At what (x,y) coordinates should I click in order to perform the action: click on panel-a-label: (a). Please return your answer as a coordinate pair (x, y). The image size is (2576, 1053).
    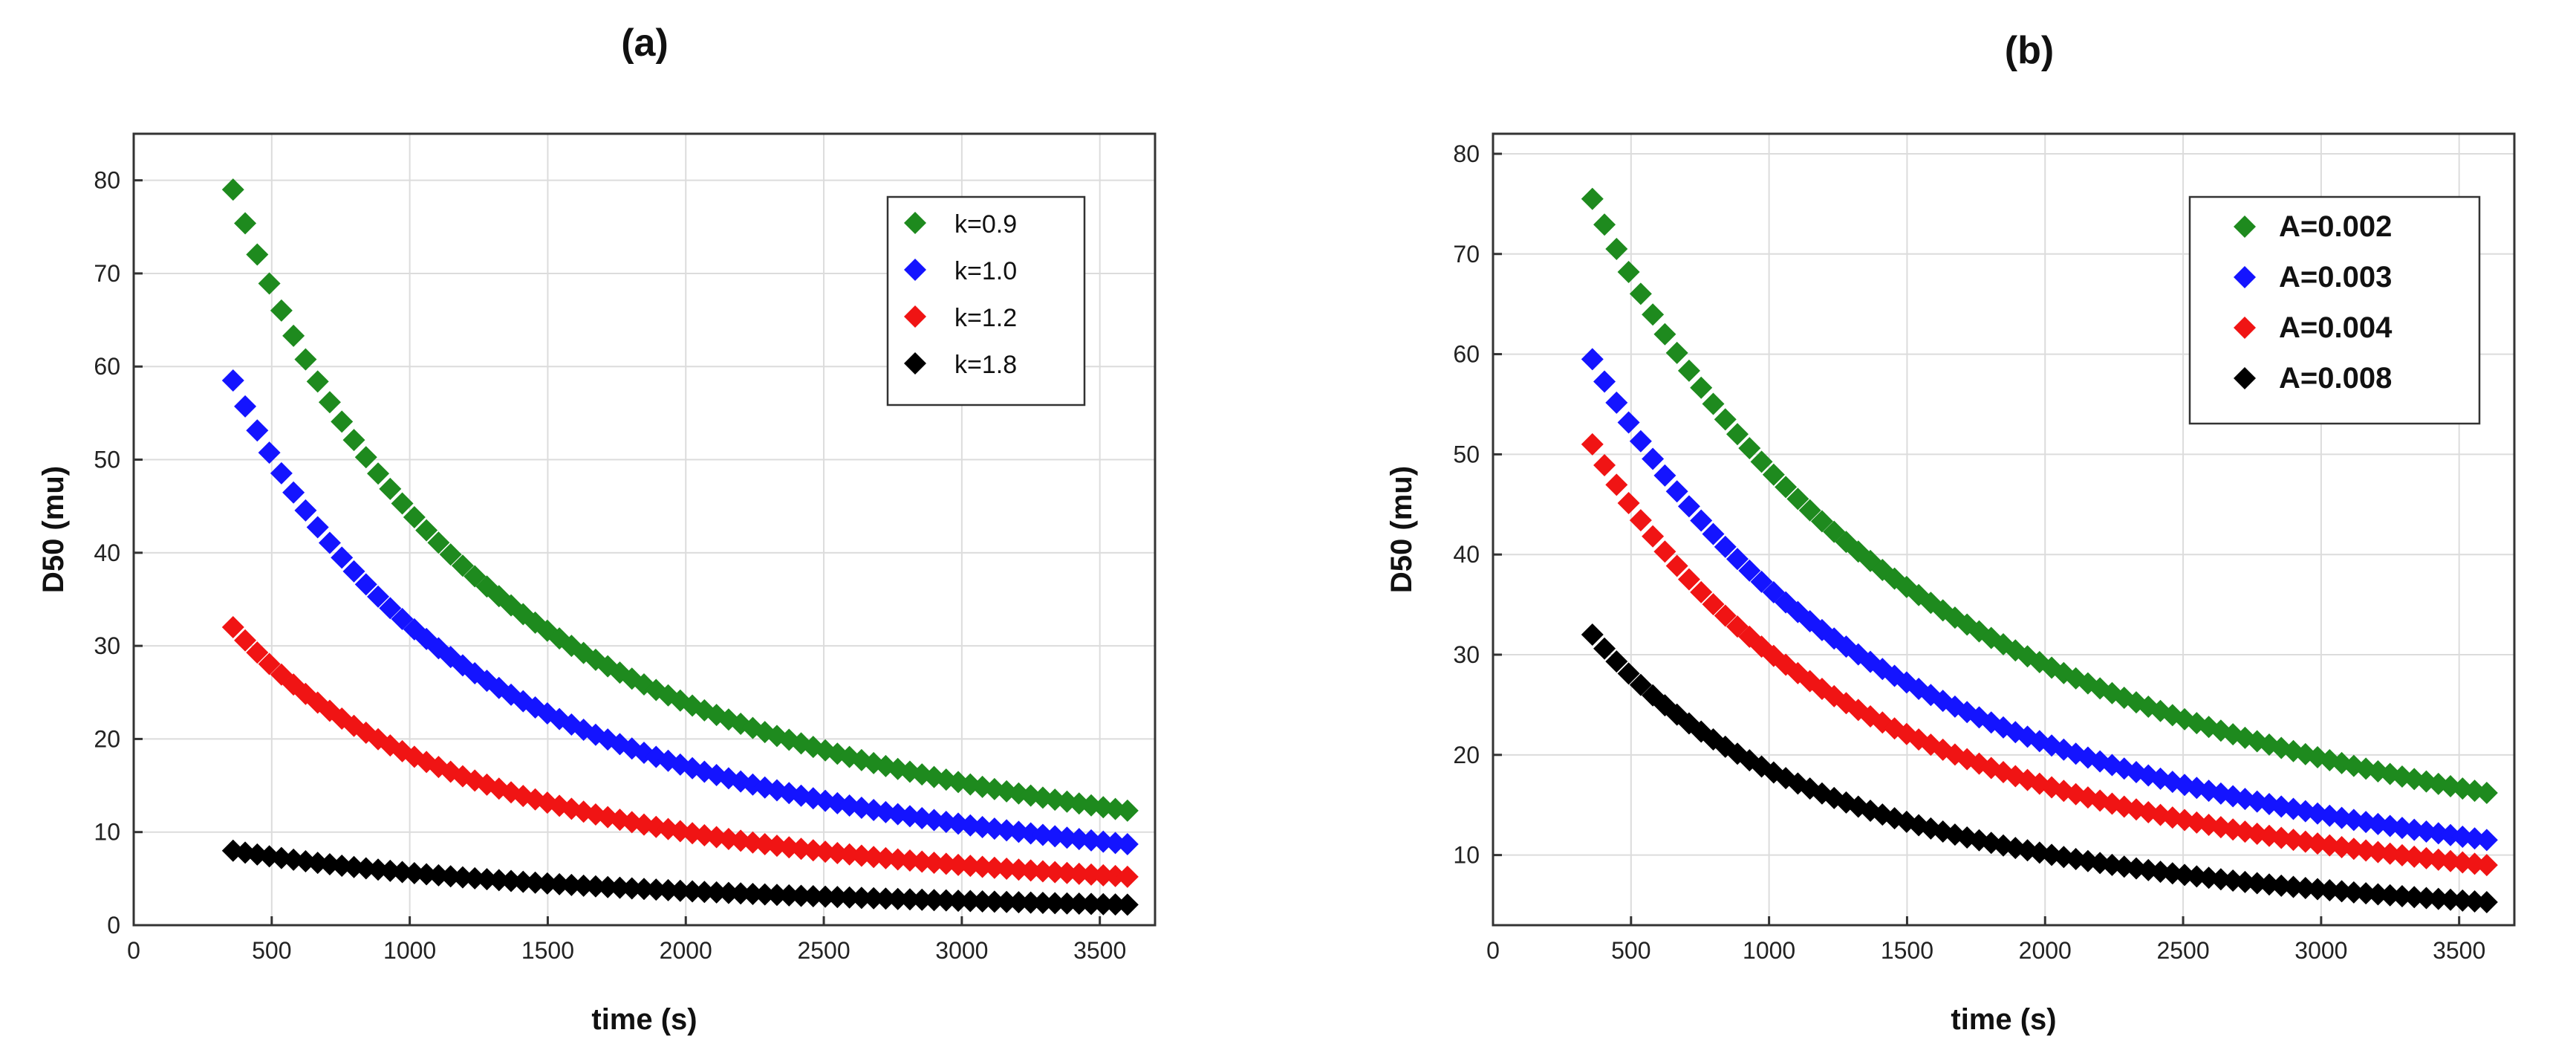
    Looking at the image, I should click on (645, 43).